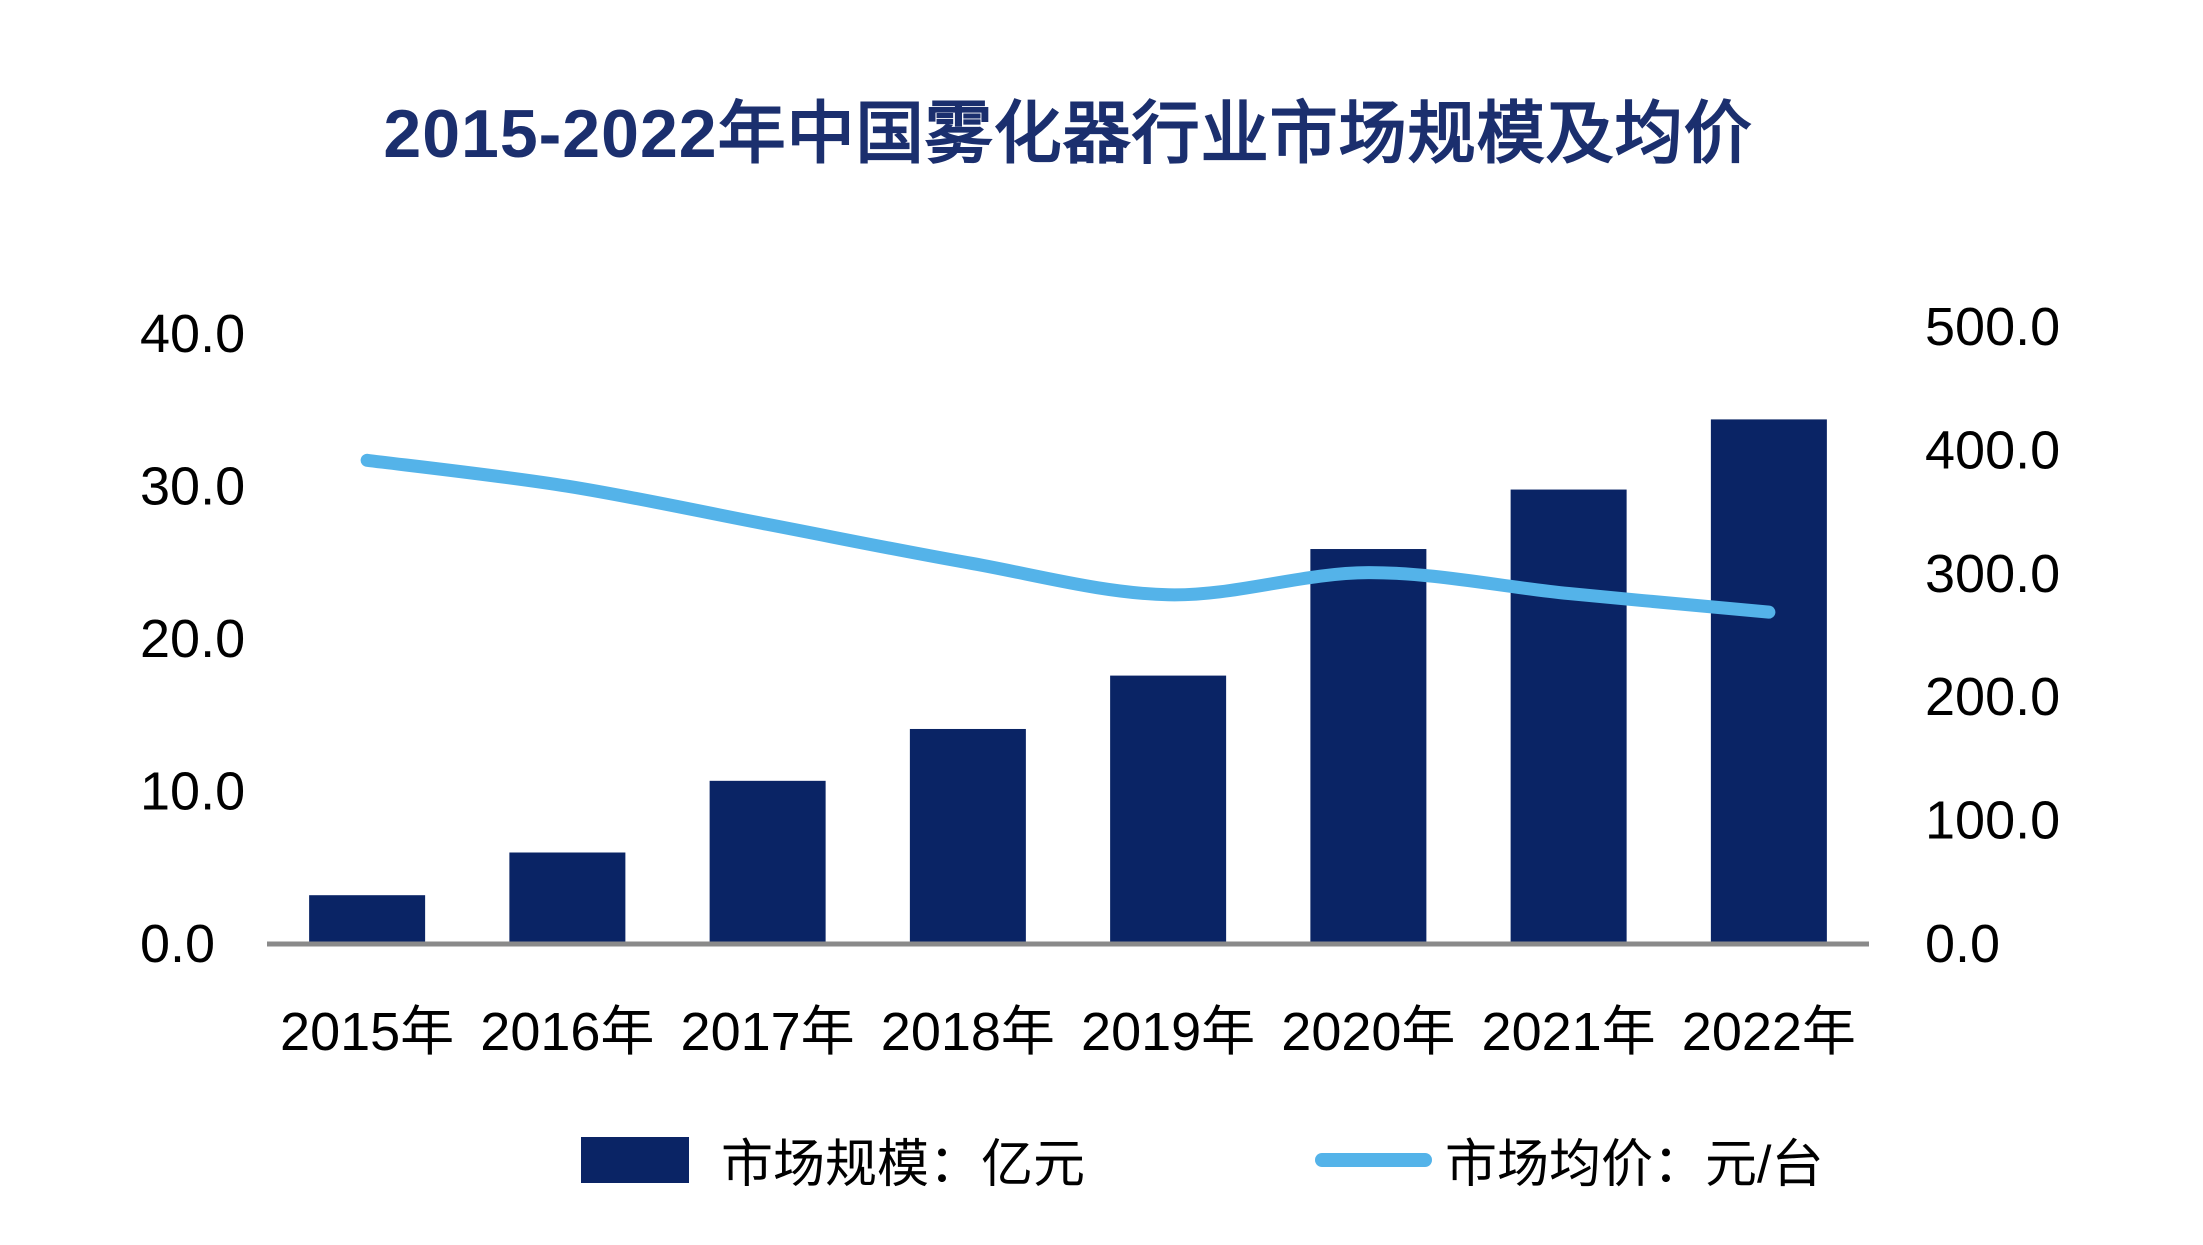  Describe the element at coordinates (968, 1032) in the screenshot. I see `x-label-2018: 2018年` at that location.